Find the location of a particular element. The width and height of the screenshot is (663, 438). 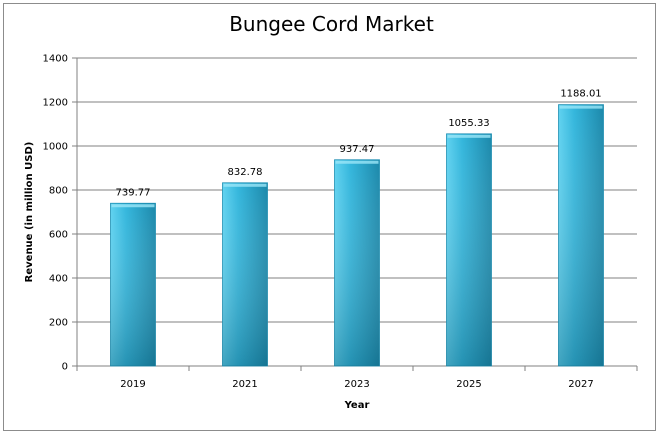

x-axis-title: Year is located at coordinates (357, 405).